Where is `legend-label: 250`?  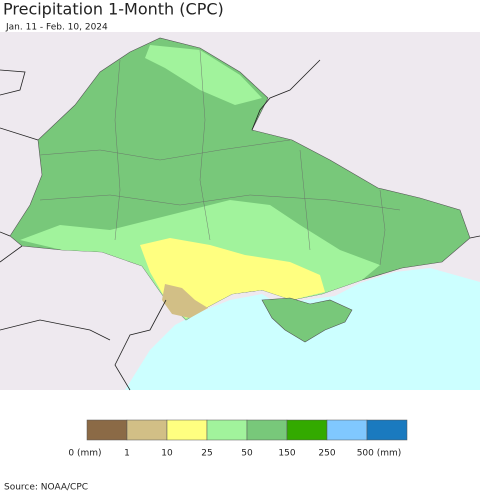 legend-label: 250 is located at coordinates (326, 454).